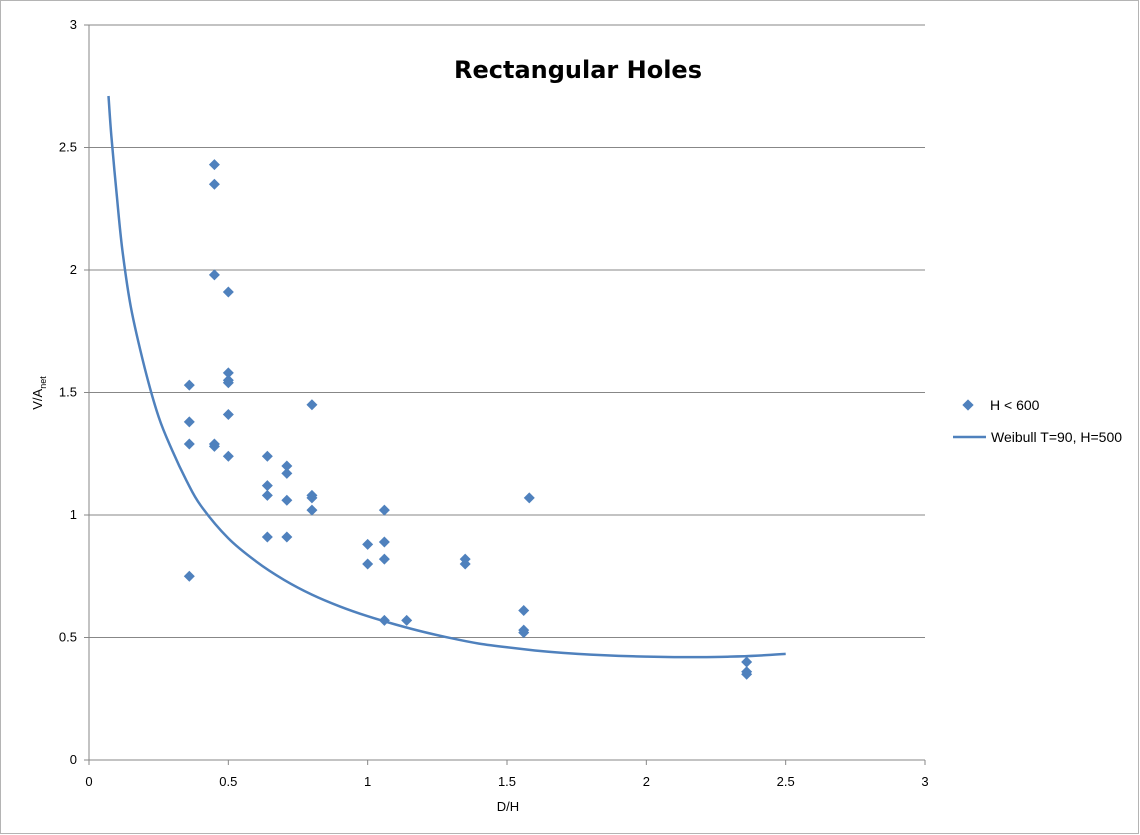 The height and width of the screenshot is (835, 1140). I want to click on y-tick-label: 0, so click(73, 759).